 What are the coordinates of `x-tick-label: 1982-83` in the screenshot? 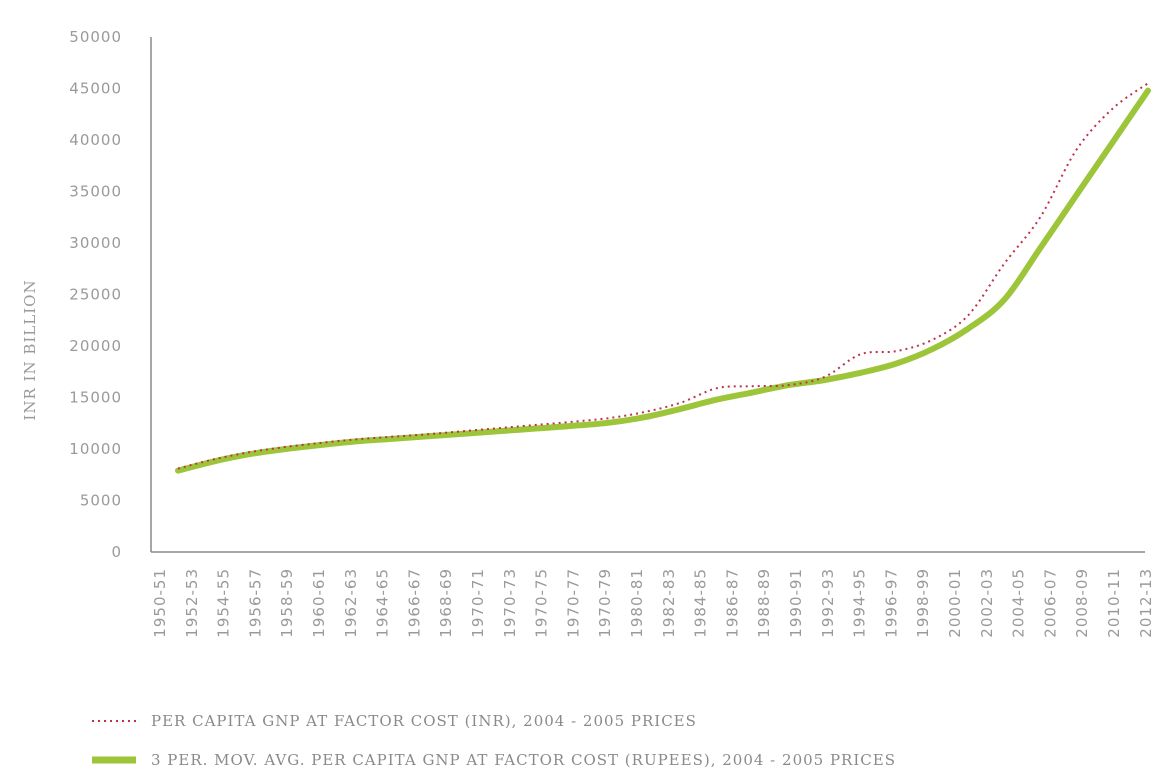 It's located at (669, 603).